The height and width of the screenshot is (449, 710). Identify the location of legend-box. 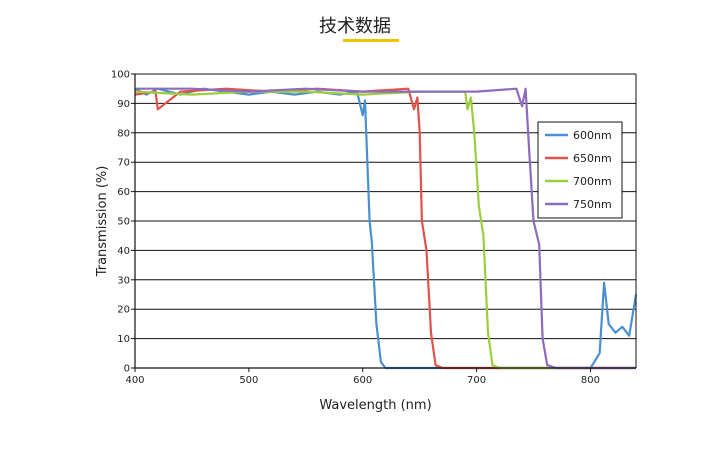
(580, 170).